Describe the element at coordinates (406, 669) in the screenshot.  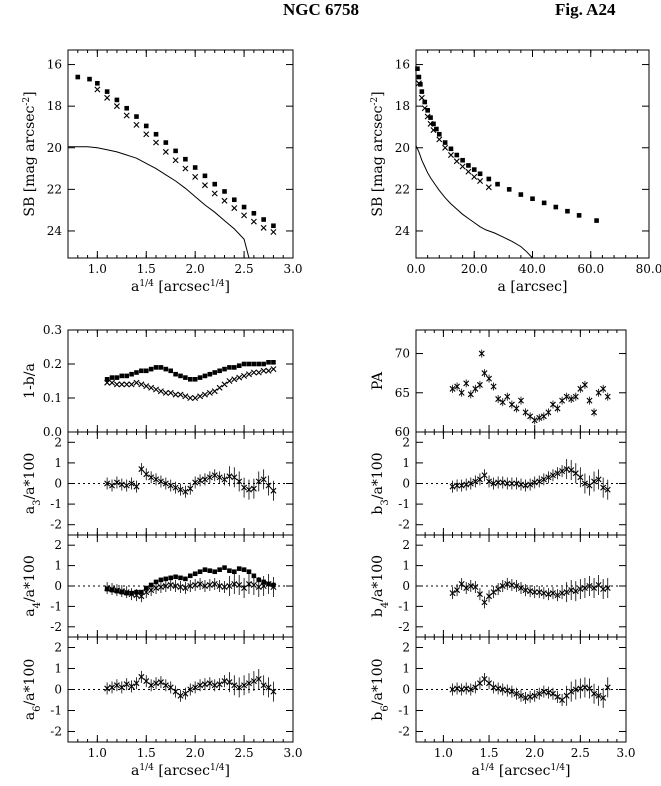
I see `b6-ytick-label: 1` at that location.